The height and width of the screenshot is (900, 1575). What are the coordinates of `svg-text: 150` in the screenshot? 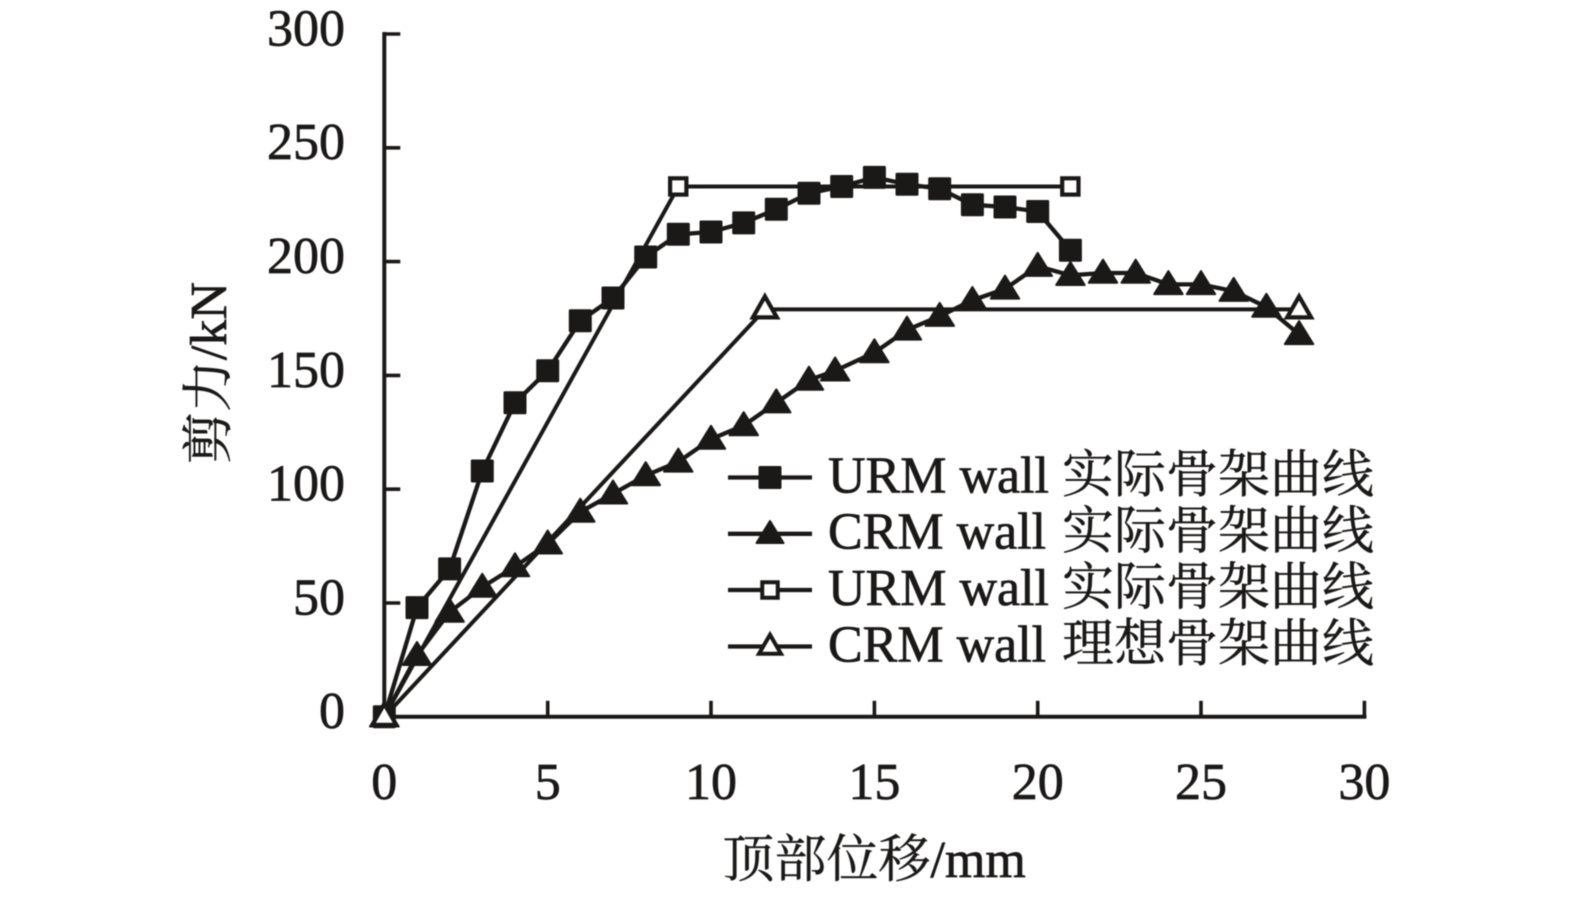 It's located at (306, 370).